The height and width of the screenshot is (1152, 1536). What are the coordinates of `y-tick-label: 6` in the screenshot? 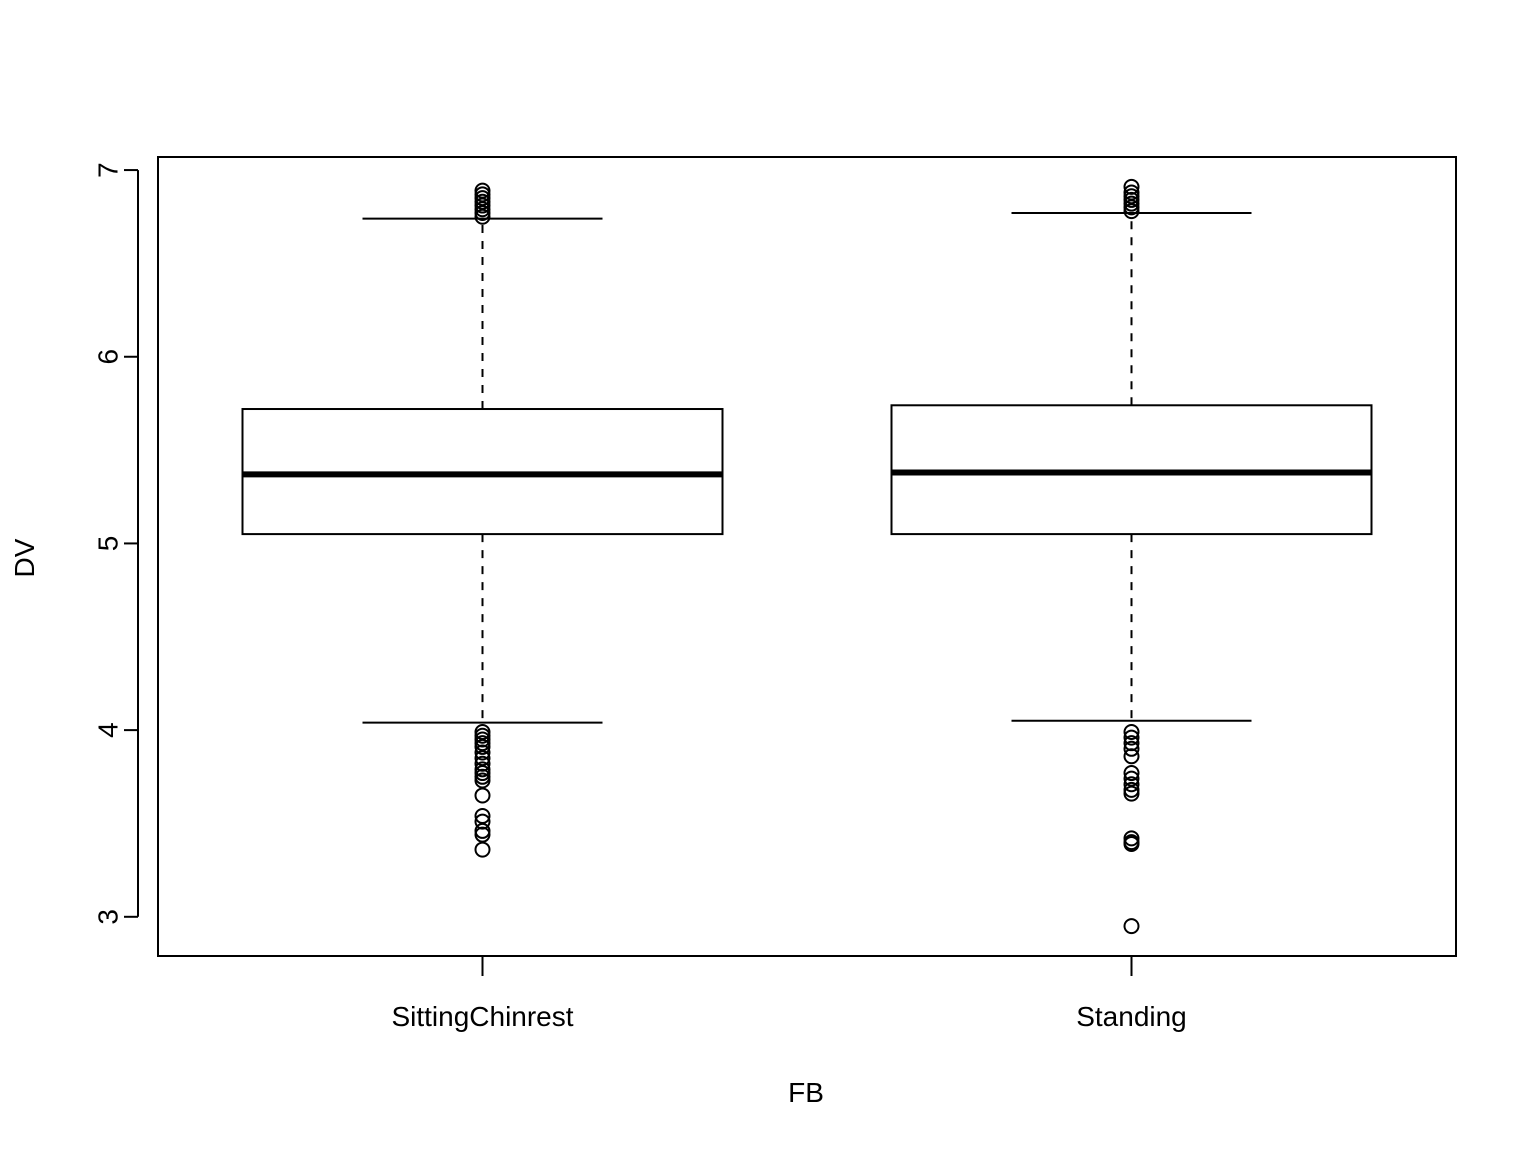 It's located at (107, 357).